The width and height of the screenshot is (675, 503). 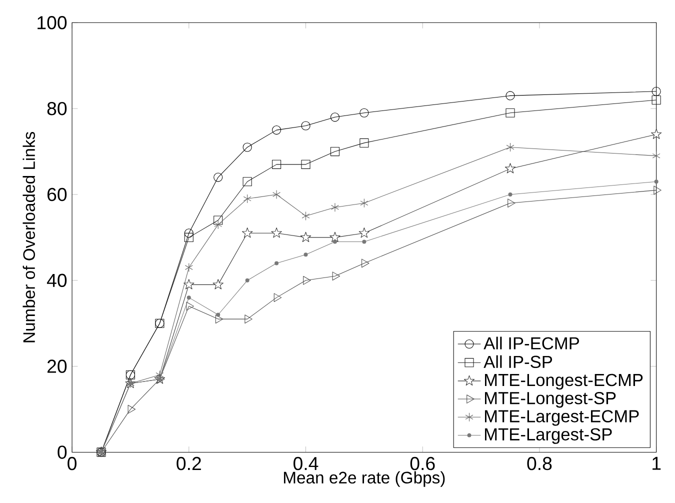 I want to click on legend-label: MTE-Longest-ECMP, so click(x=564, y=382).